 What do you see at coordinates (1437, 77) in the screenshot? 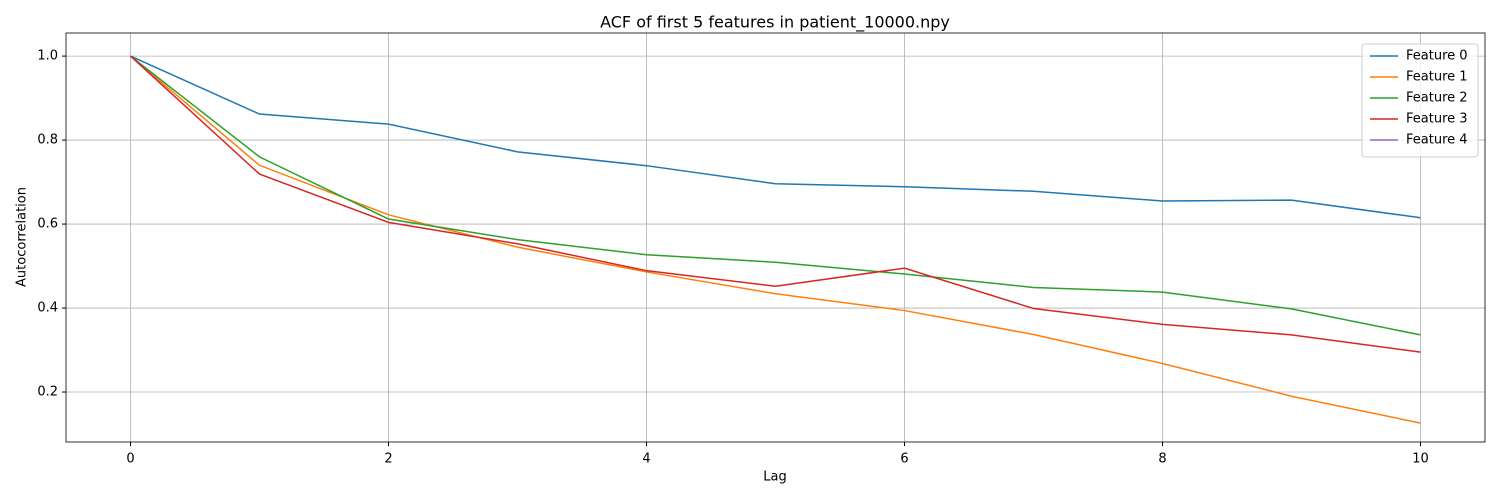
I see `legend-label: Feature 1` at bounding box center [1437, 77].